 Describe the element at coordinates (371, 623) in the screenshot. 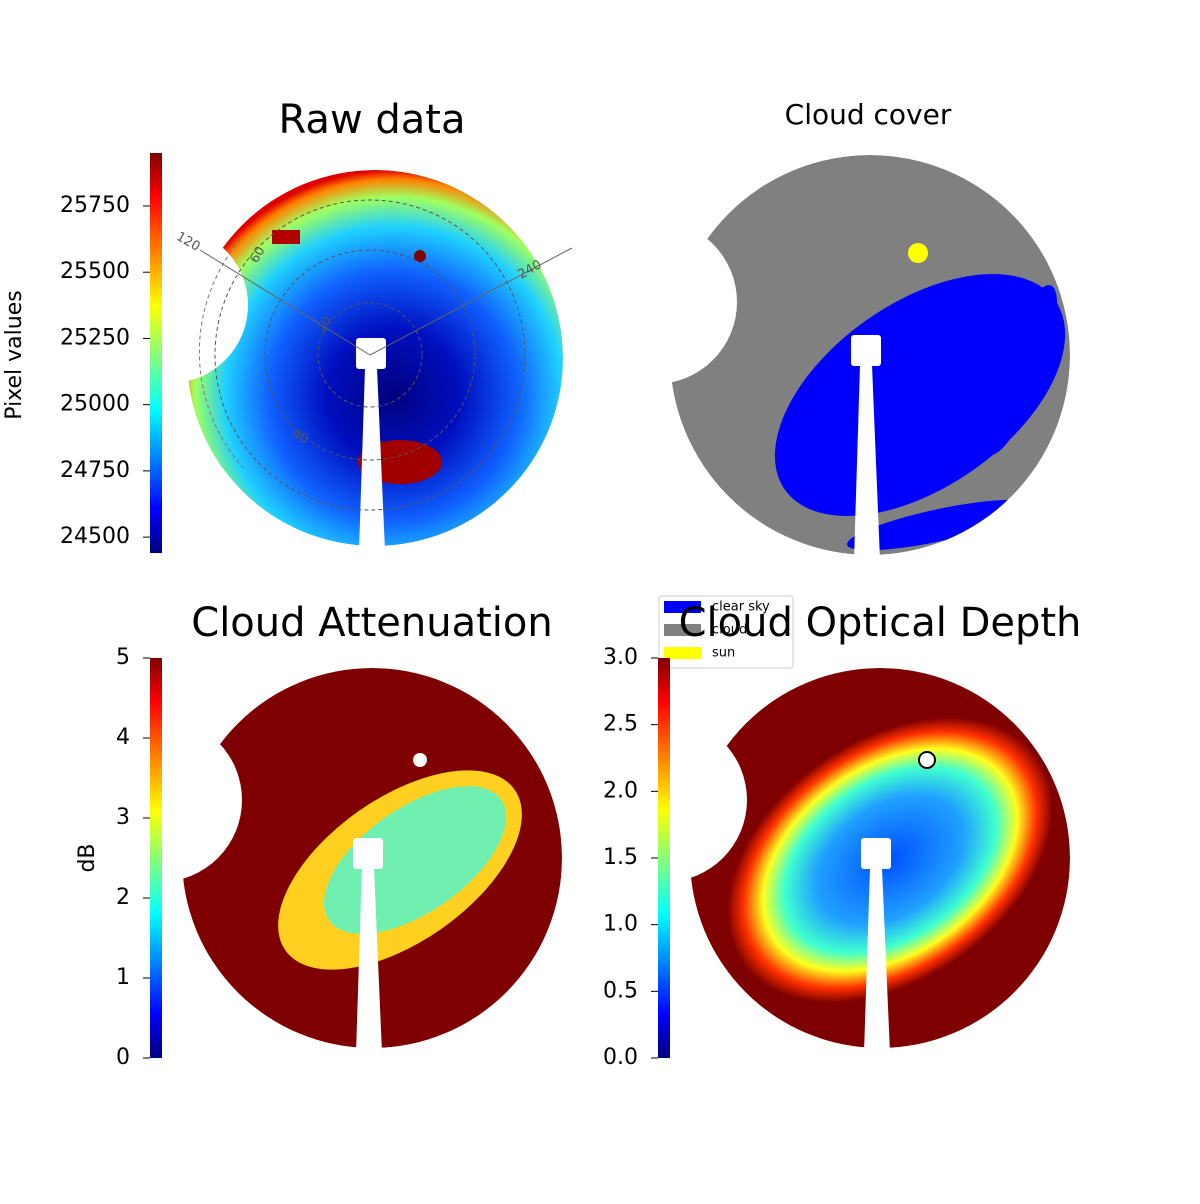

I see `panel-title: Cloud Attenuation` at that location.